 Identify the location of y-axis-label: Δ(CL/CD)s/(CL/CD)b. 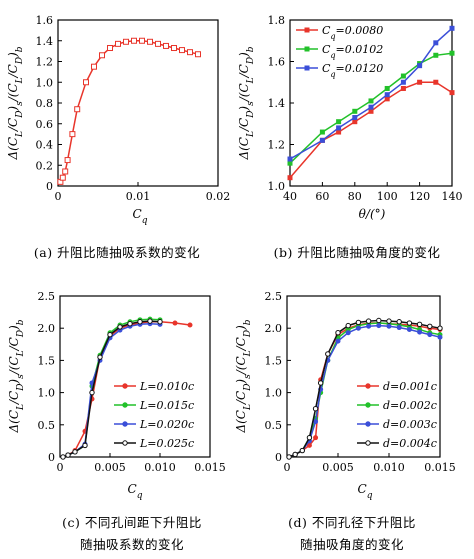
(246, 103).